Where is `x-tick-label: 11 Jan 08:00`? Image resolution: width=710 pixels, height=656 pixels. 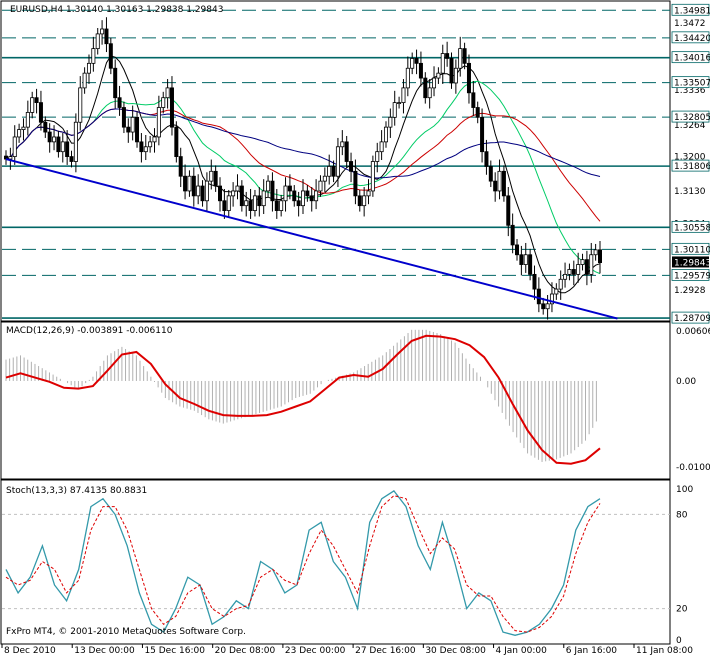 x-tick-label: 11 Jan 08:00 is located at coordinates (664, 651).